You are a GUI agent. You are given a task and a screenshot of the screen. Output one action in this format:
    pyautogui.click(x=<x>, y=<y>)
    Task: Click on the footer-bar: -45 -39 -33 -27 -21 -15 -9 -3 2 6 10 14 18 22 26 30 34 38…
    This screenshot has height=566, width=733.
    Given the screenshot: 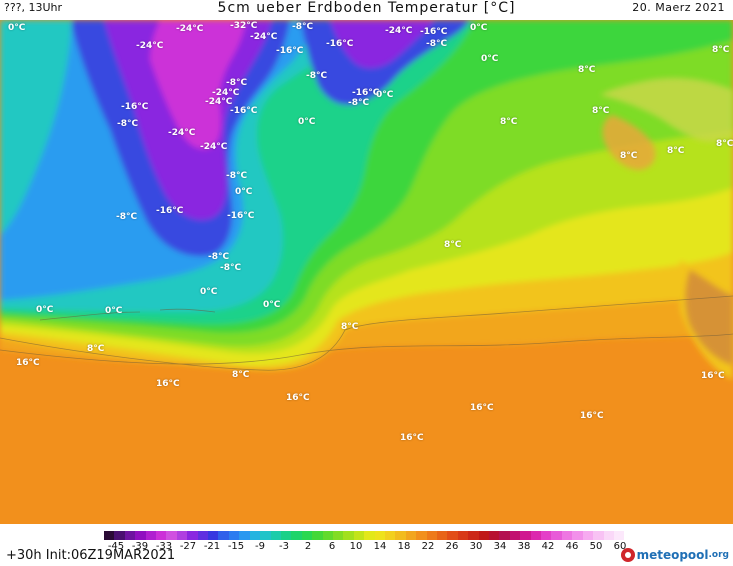 What is the action you would take?
    pyautogui.click(x=366, y=545)
    